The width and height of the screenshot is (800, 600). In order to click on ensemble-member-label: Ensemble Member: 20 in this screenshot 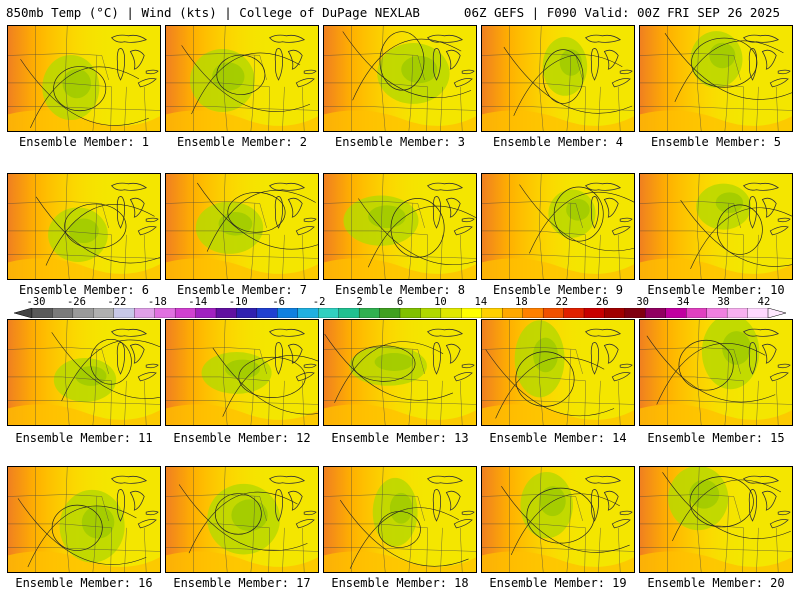, I will do `click(716, 583)`.